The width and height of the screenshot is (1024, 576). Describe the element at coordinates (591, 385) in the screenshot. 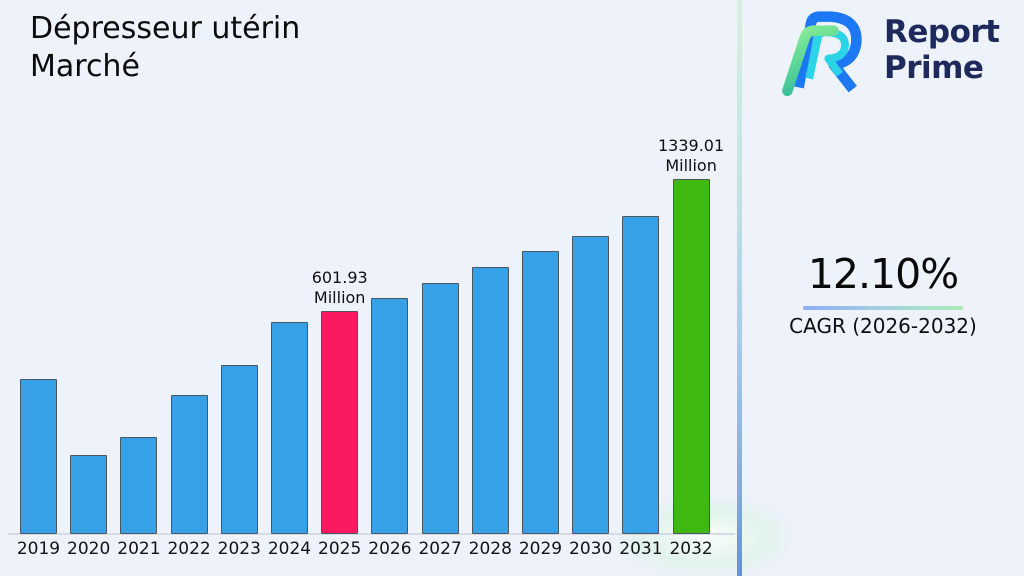

I see `chart-bar-2030` at that location.